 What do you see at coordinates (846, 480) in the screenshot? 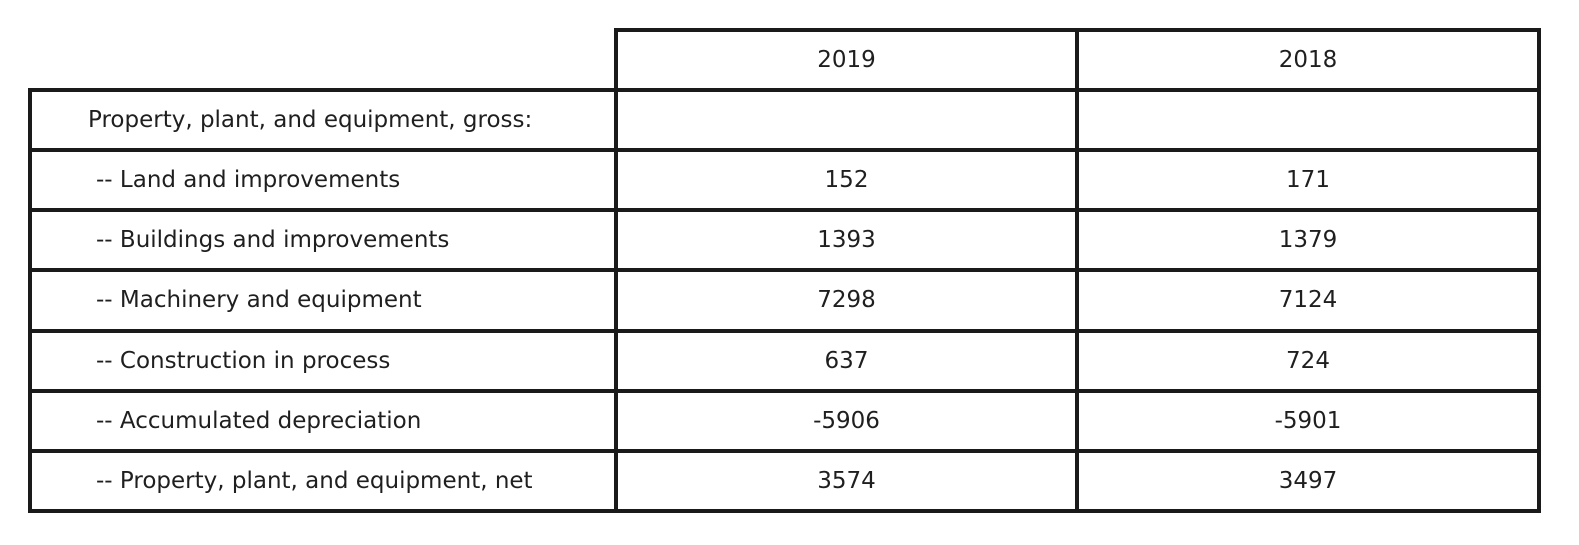
I see `row-value-1: 3574` at bounding box center [846, 480].